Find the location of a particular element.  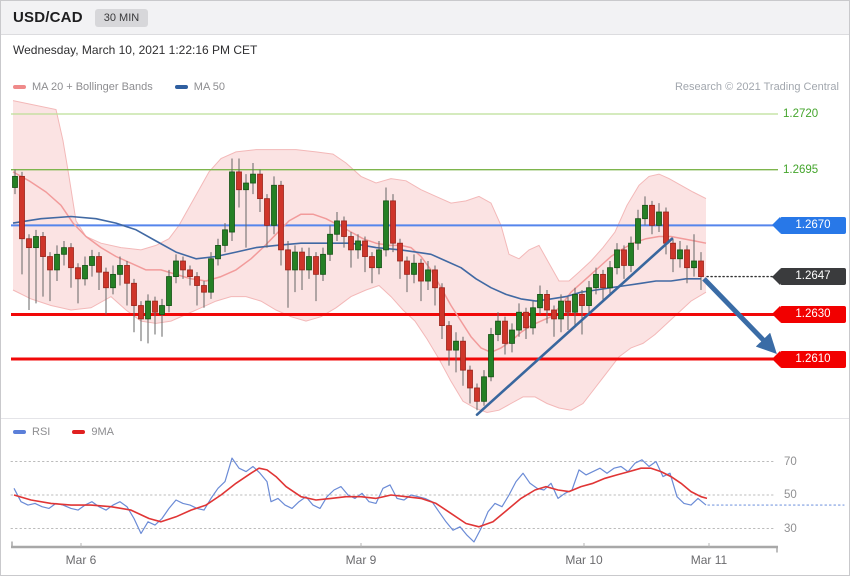

rsi-9ma-line is located at coordinates (360, 497).